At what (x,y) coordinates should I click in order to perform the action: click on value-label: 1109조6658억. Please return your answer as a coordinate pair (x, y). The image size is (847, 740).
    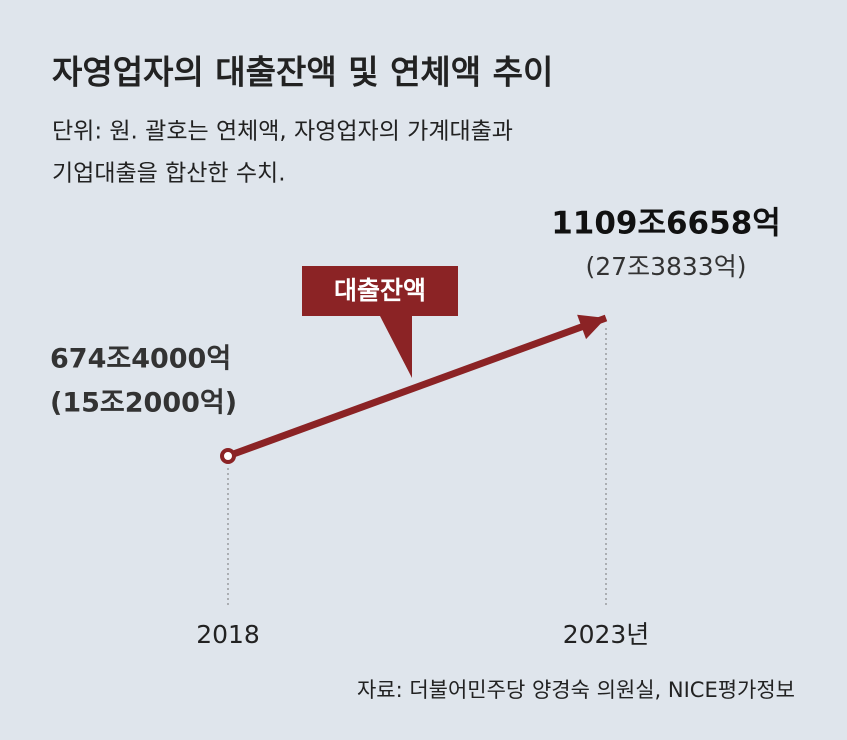
    Looking at the image, I should click on (666, 224).